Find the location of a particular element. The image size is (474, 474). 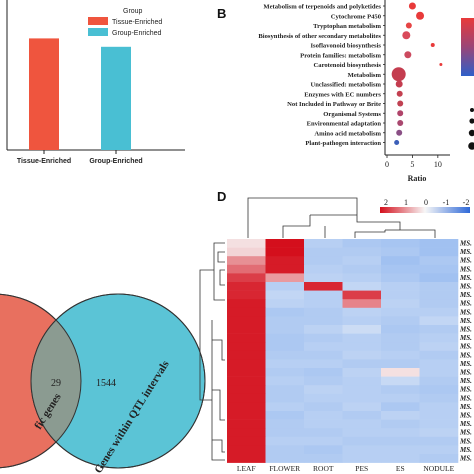

x-tick-label-group: Group-Enriched is located at coordinates (115, 161).